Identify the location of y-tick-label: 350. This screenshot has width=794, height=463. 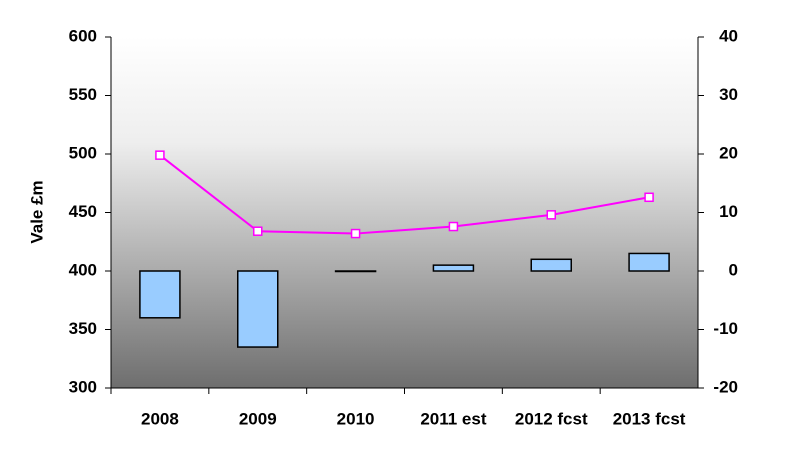
(83, 328).